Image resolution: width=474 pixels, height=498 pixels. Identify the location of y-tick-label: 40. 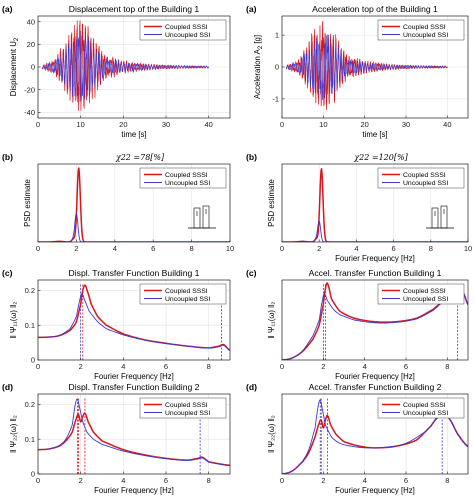
(31, 21).